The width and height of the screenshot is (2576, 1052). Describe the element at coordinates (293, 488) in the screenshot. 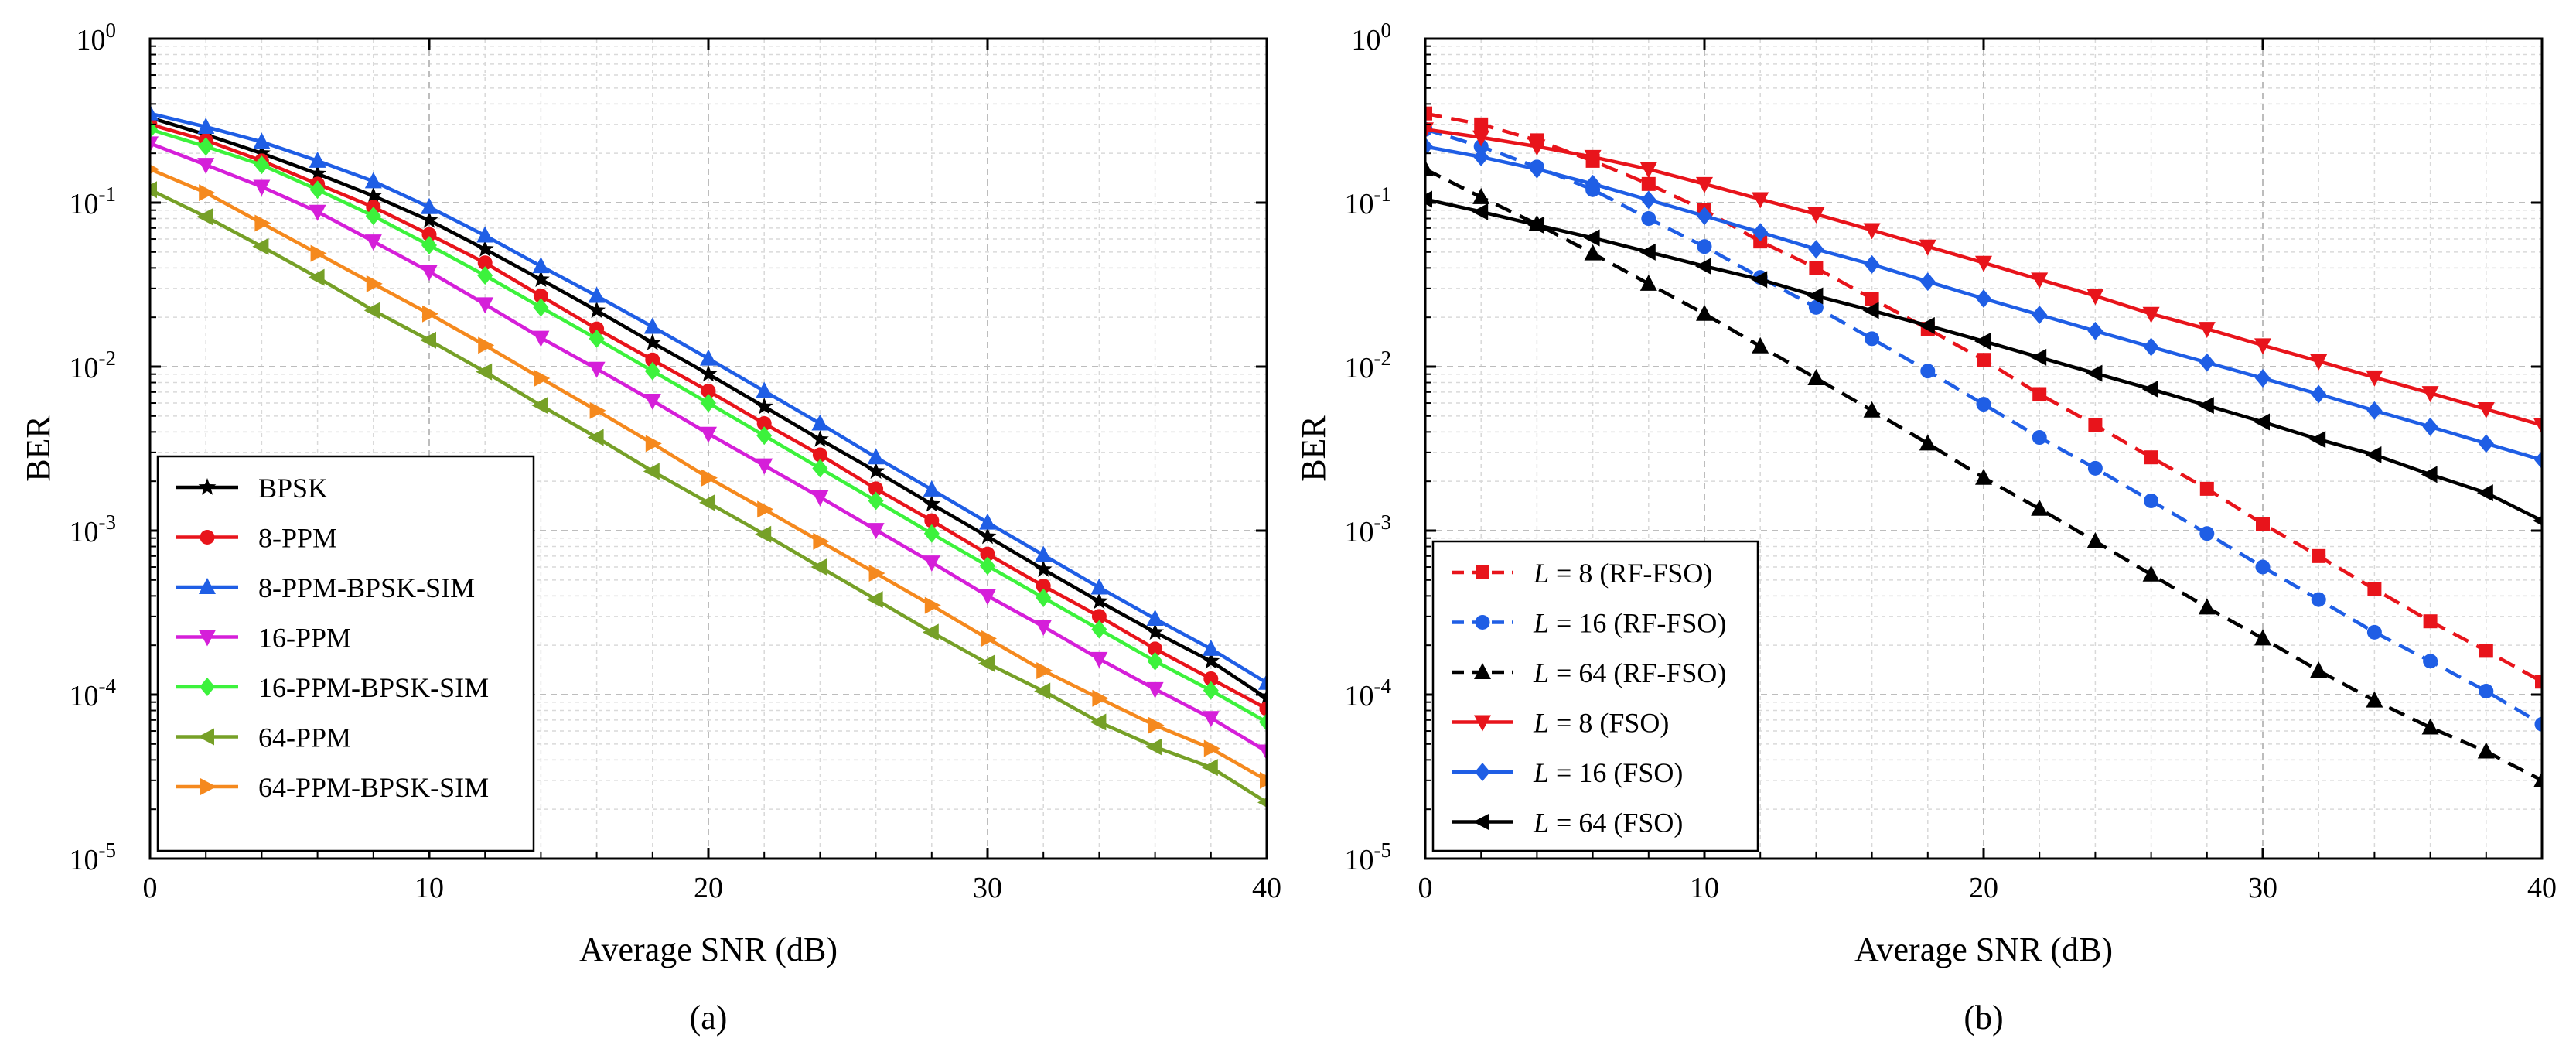

I see `legend-label: BPSK` at that location.